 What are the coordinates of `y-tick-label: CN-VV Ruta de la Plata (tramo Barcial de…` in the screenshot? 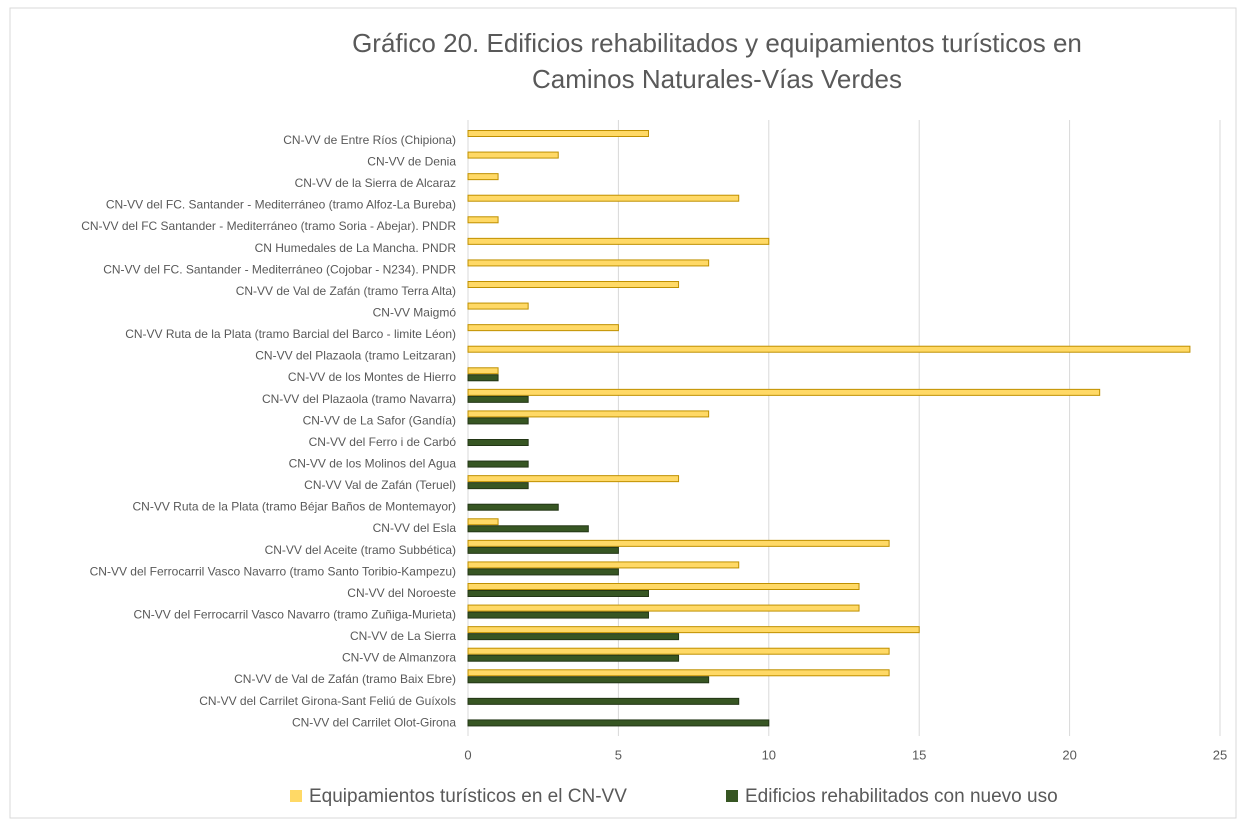 It's located at (290, 334).